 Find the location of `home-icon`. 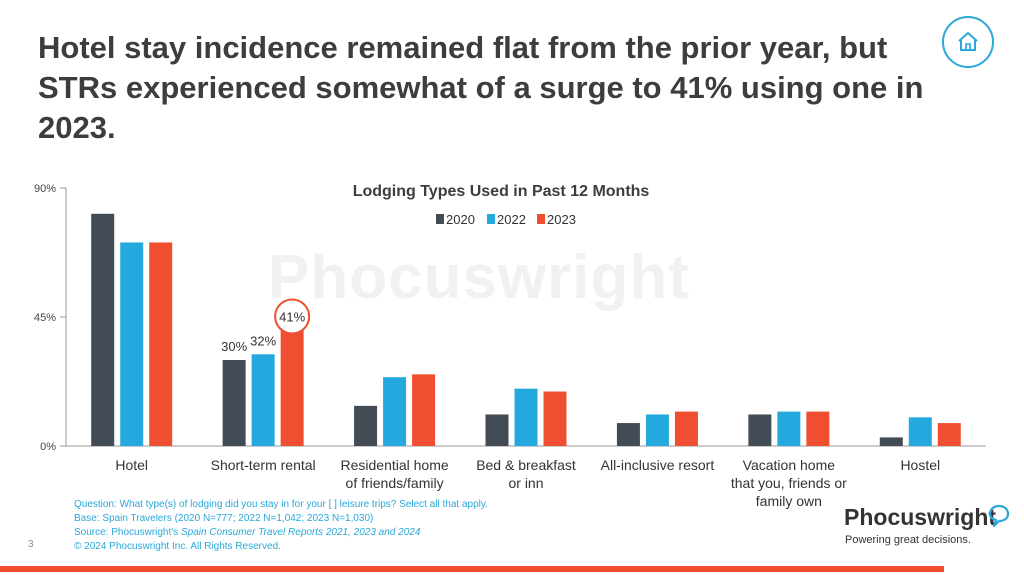

home-icon is located at coordinates (968, 41).